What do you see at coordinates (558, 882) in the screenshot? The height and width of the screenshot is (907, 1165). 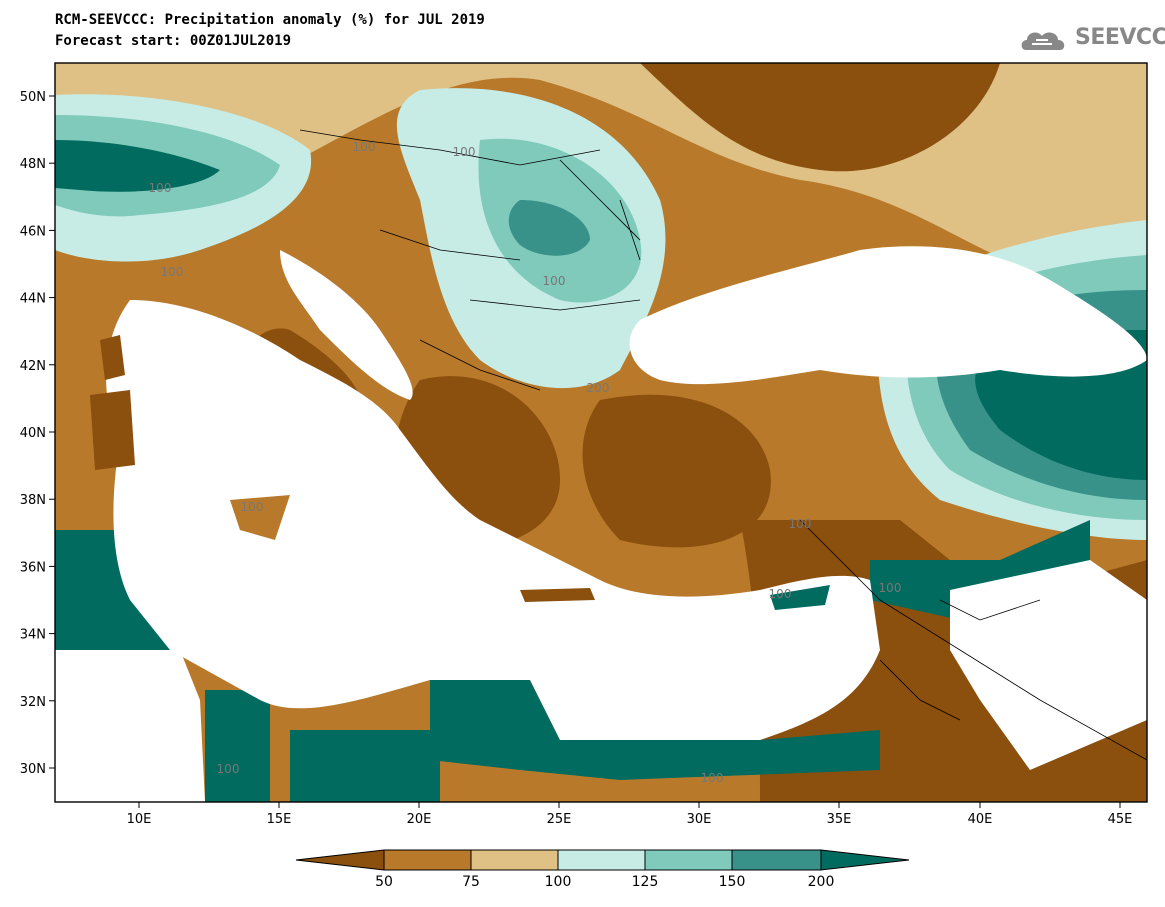 I see `colorbar-tick: 100` at bounding box center [558, 882].